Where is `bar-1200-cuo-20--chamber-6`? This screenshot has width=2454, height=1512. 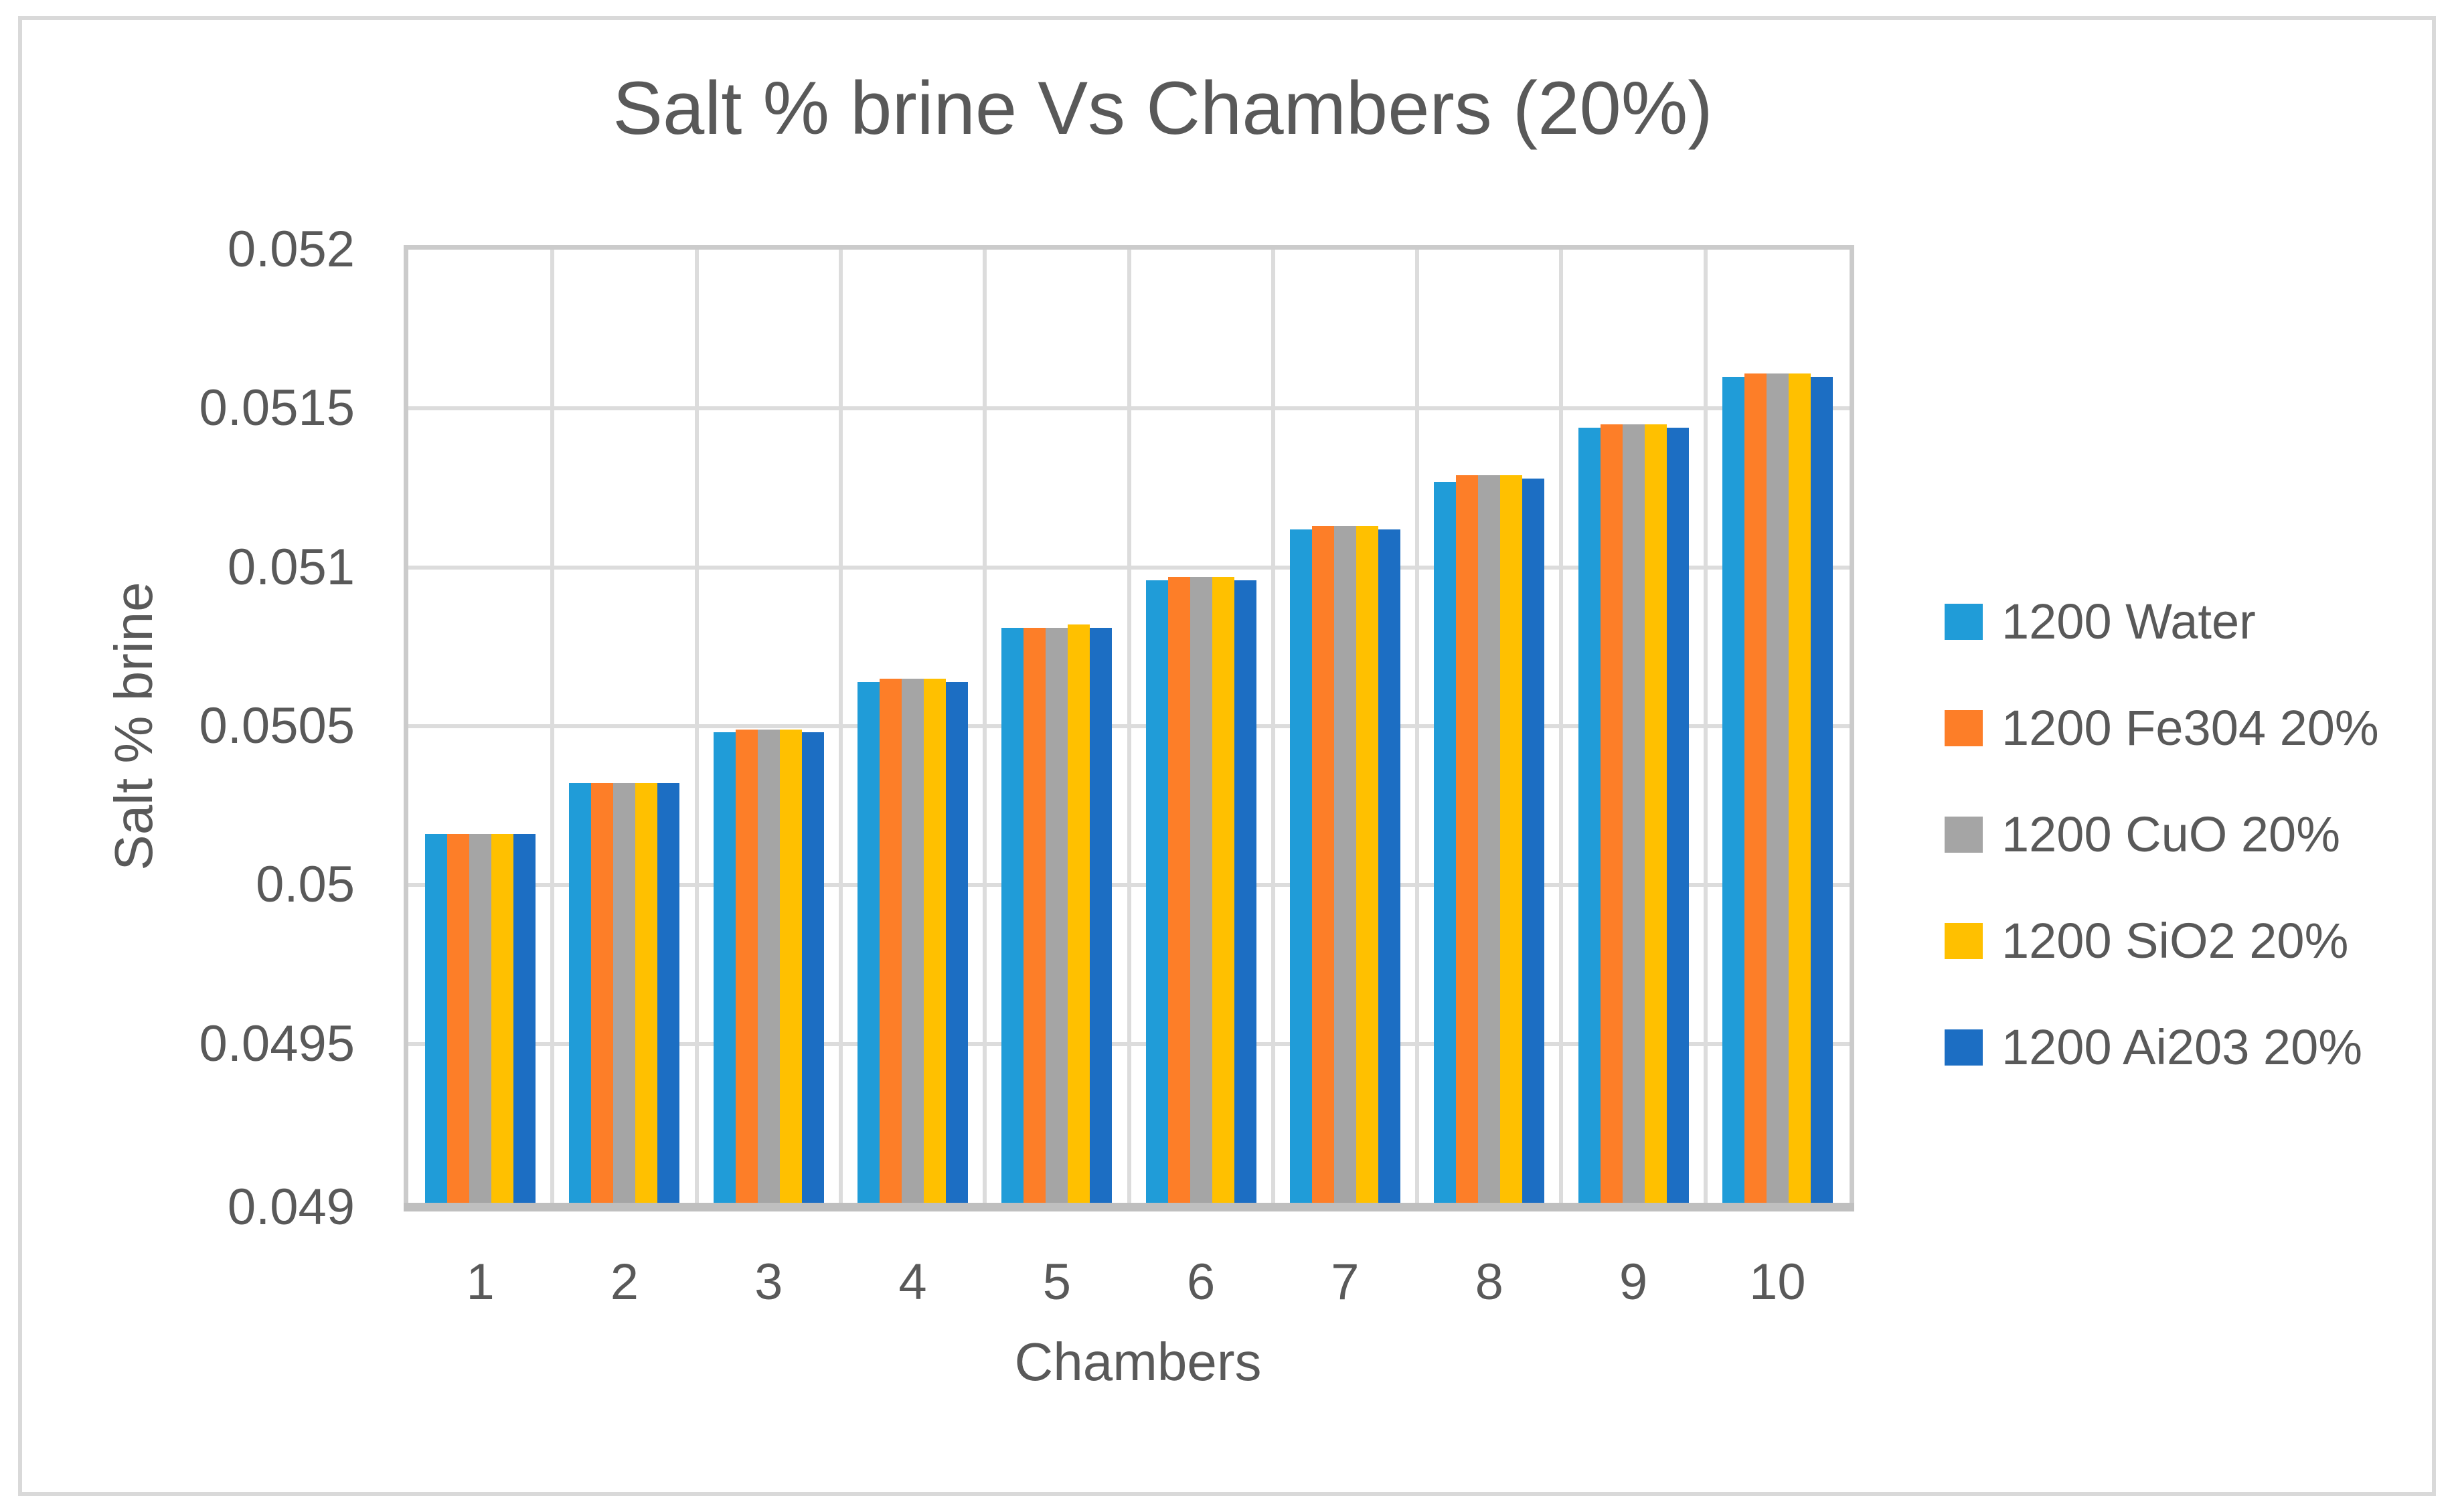 bar-1200-cuo-20--chamber-6 is located at coordinates (1201, 889).